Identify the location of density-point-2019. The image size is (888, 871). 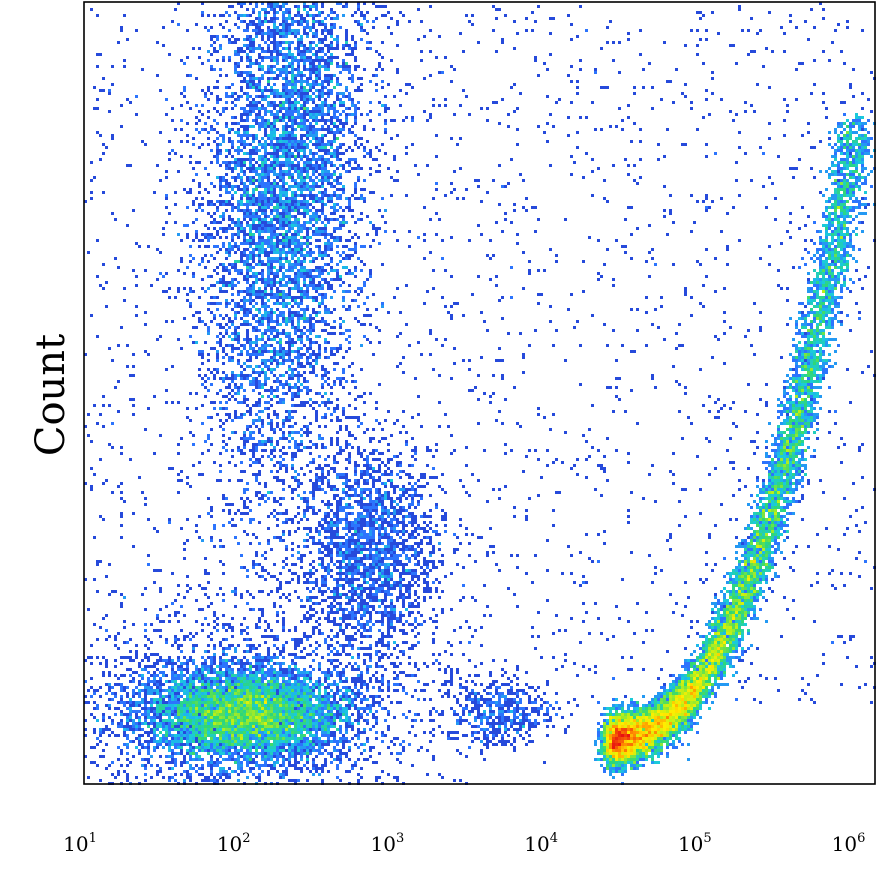
(250, 159).